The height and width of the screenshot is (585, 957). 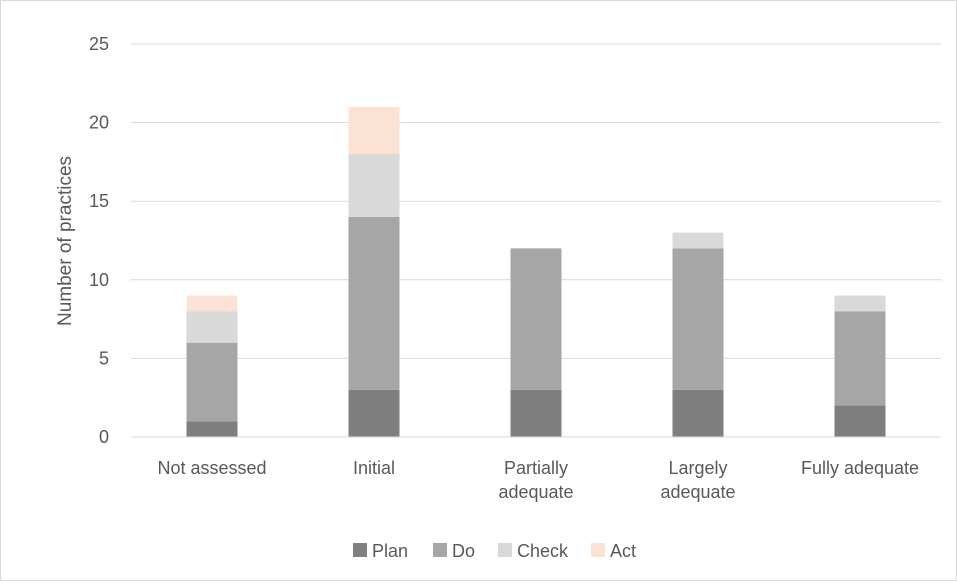 I want to click on x-category-label: Fully adequate, so click(x=860, y=468).